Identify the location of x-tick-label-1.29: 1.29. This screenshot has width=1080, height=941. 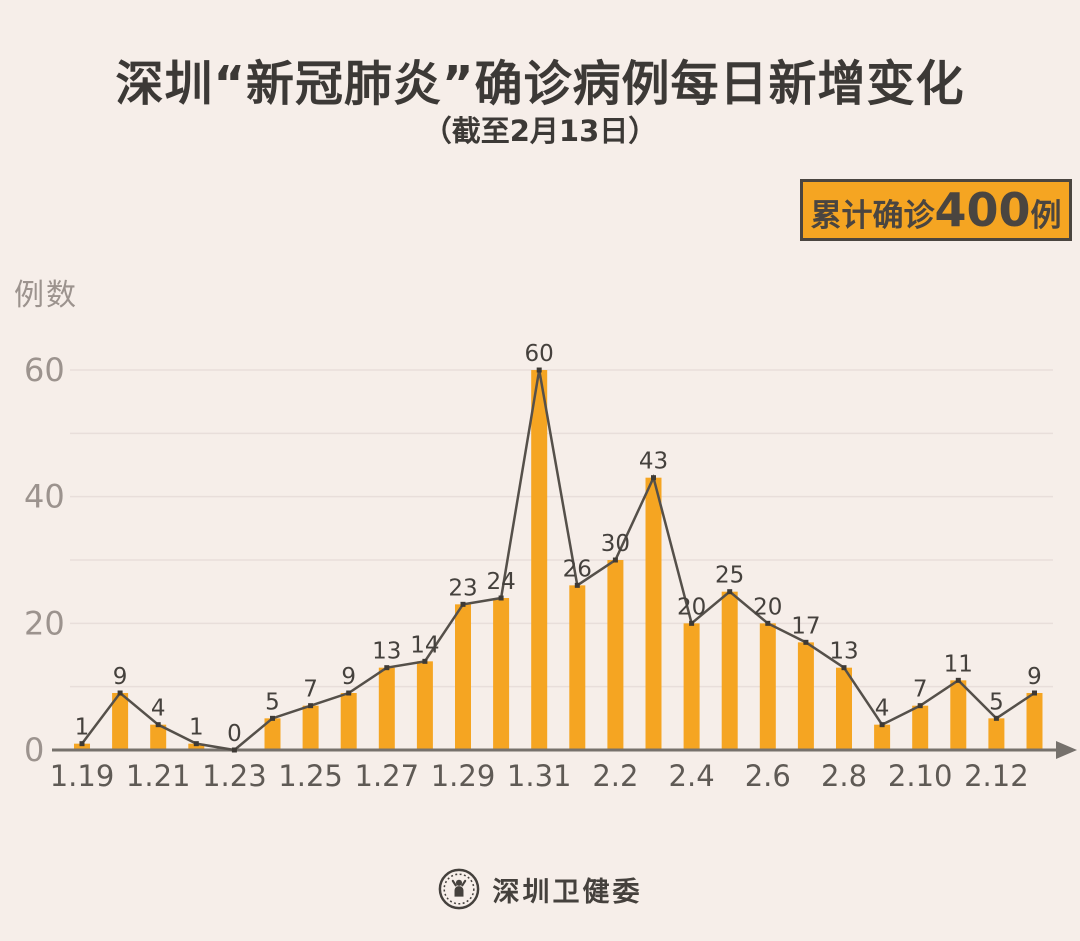
(463, 776).